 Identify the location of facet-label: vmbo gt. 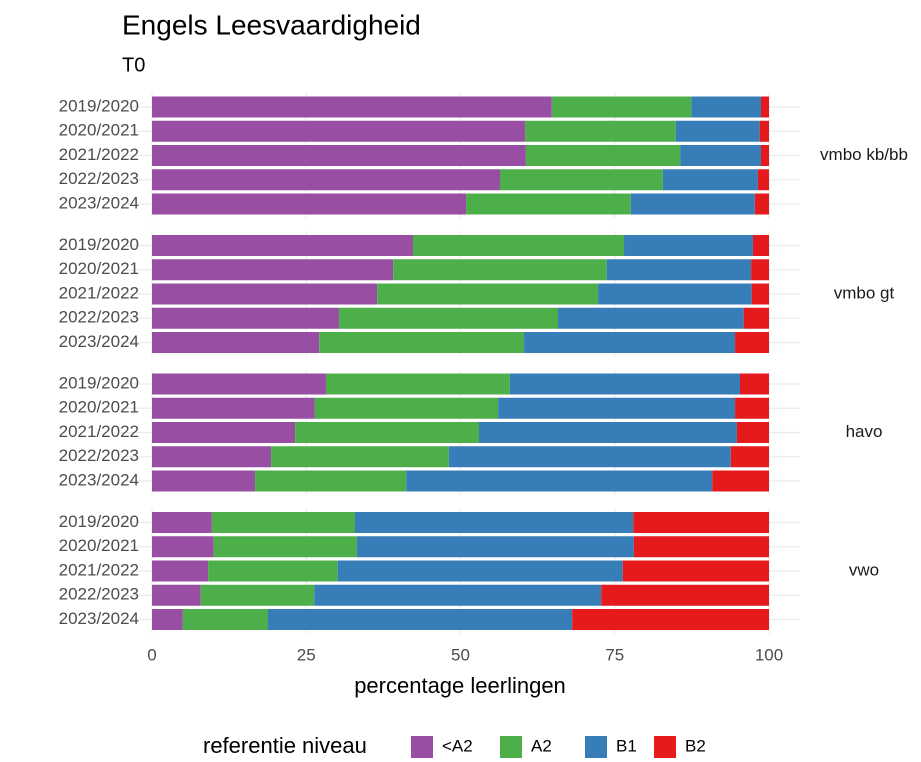
(864, 292).